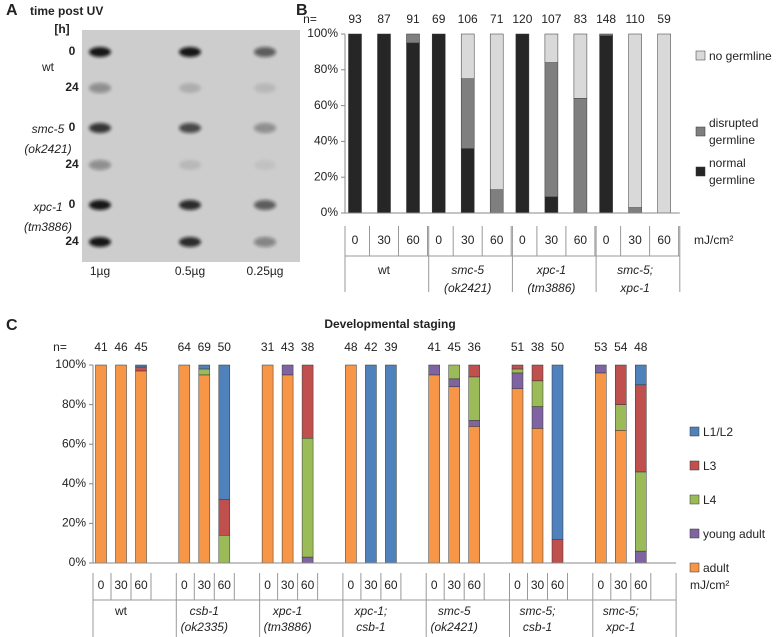  I want to click on n-value: 43, so click(288, 347).